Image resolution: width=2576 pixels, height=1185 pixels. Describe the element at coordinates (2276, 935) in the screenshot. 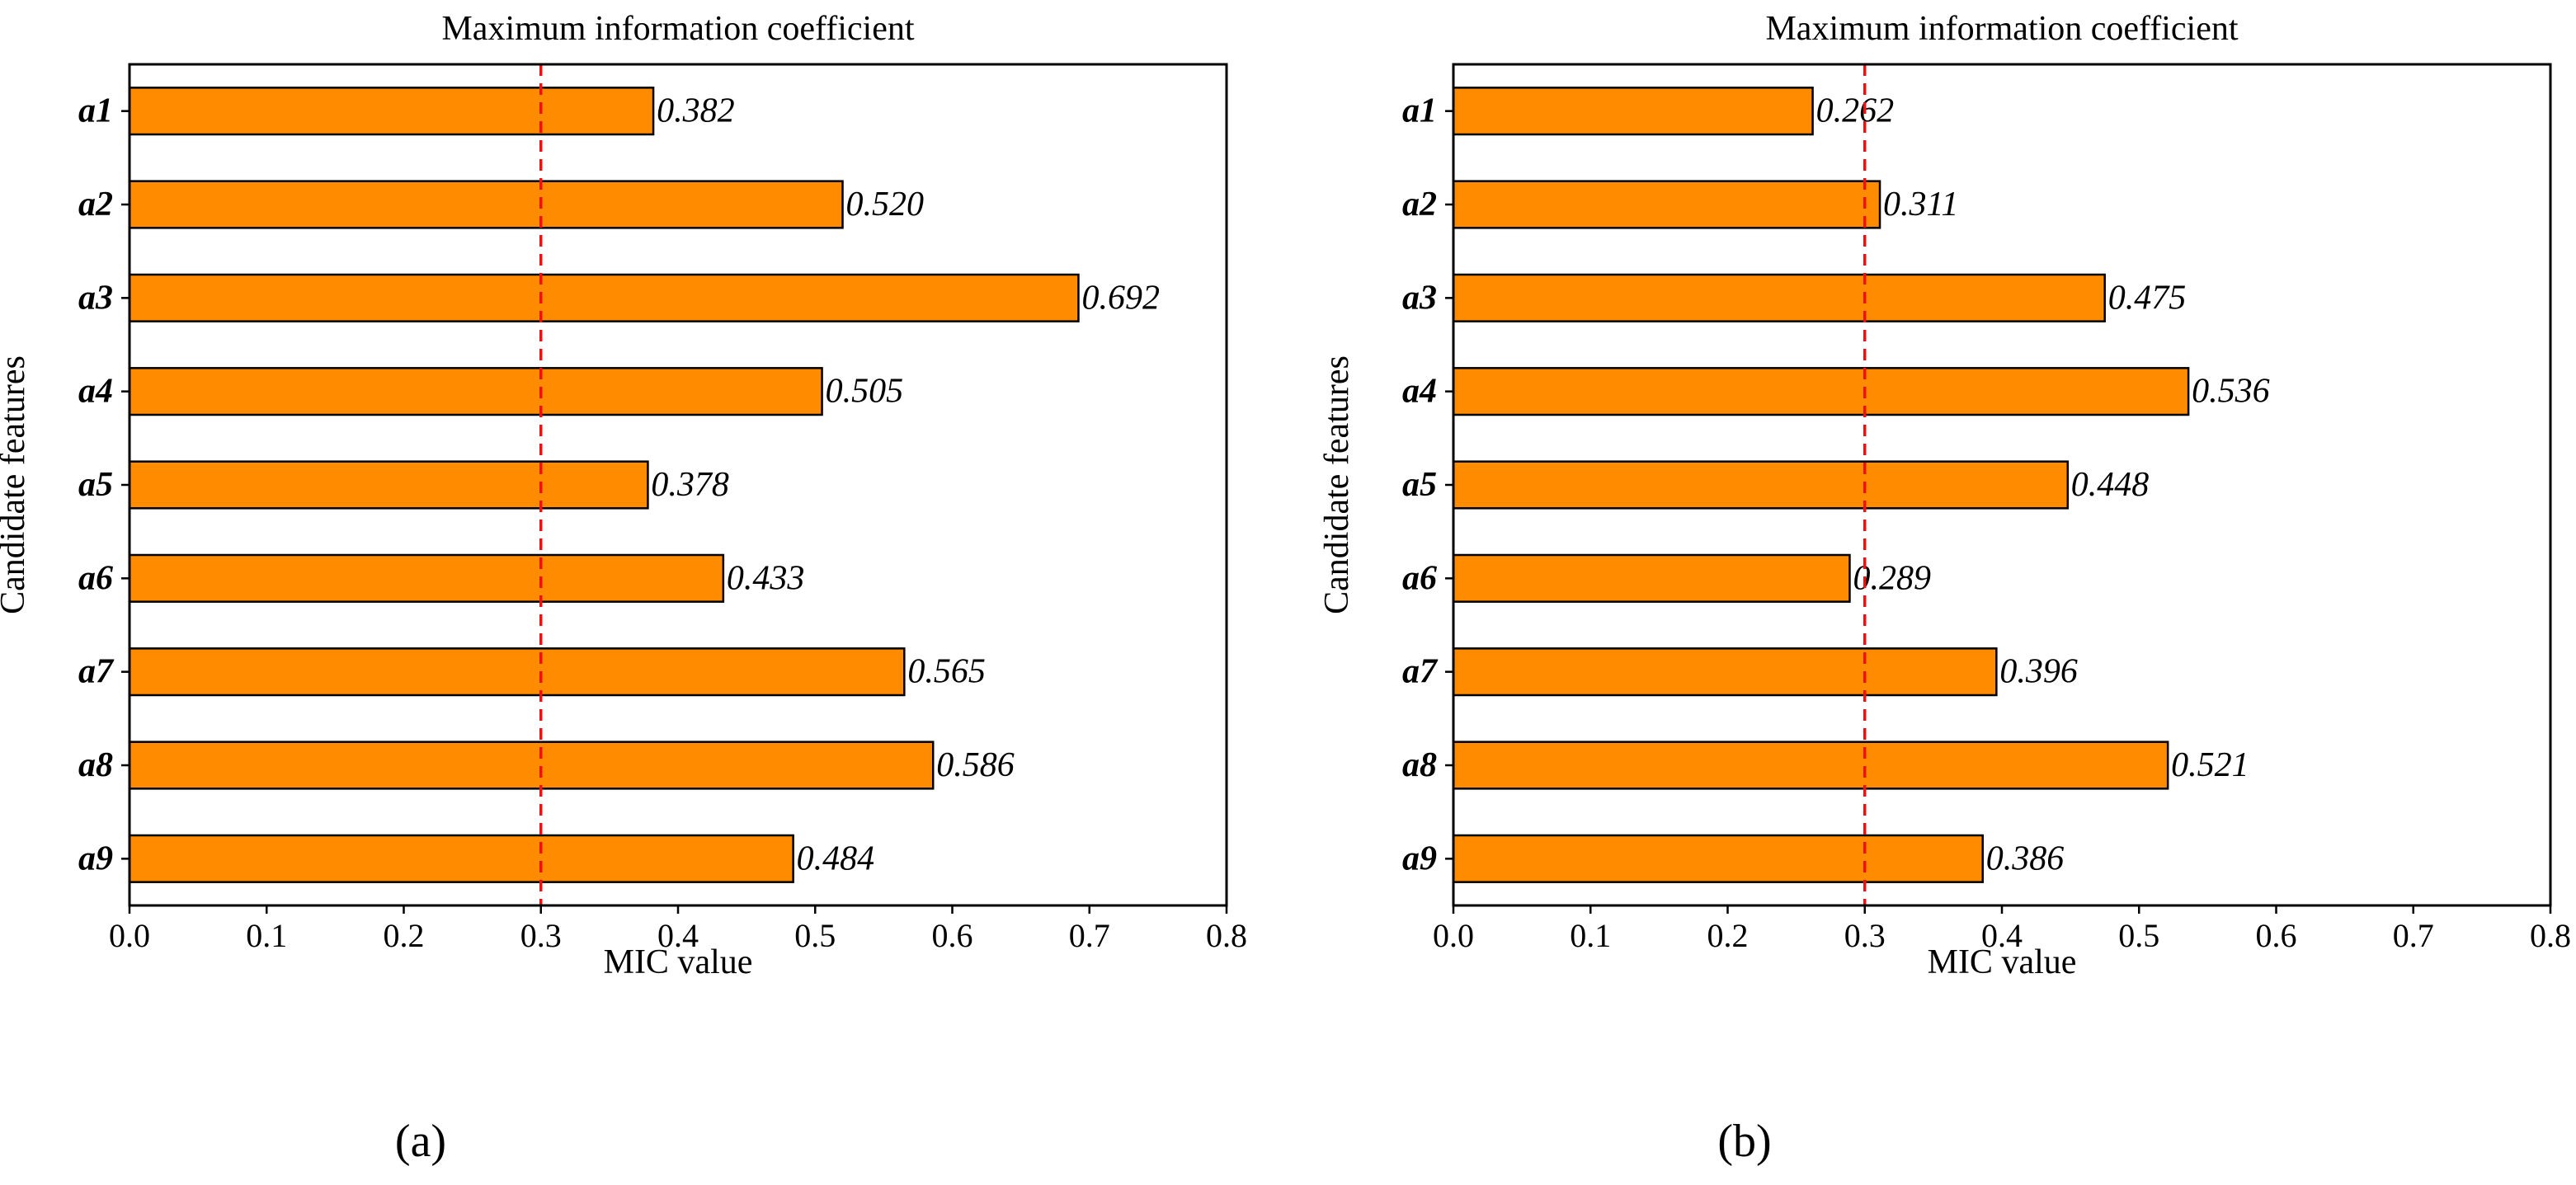

I see `panel-b-xtick-label-0.6: 0.6` at that location.